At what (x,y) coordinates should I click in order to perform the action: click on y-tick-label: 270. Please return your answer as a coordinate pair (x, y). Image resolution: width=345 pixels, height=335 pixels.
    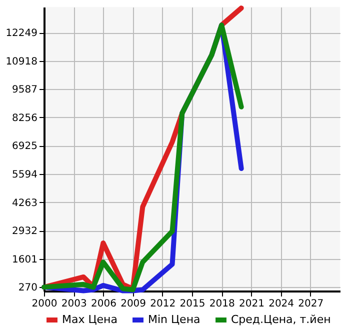
    Looking at the image, I should click on (28, 288).